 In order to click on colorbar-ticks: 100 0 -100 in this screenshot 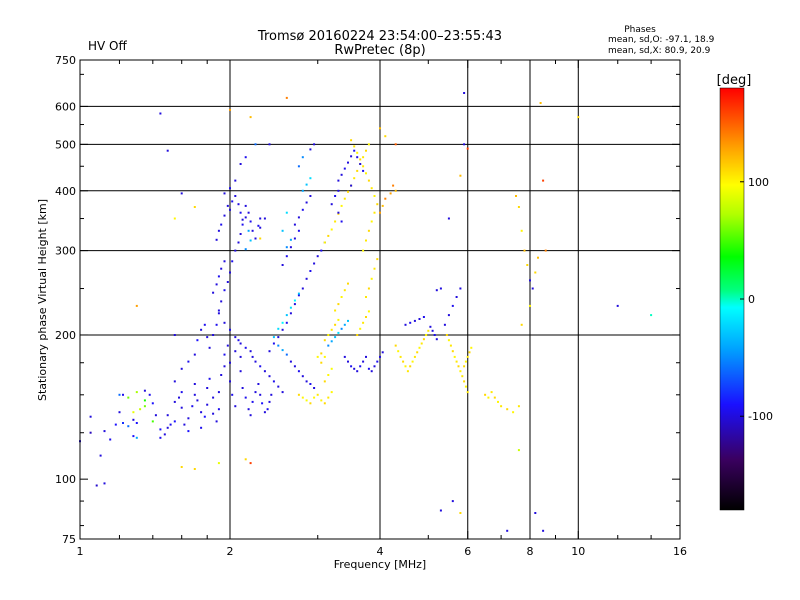, I will do `click(756, 299)`.